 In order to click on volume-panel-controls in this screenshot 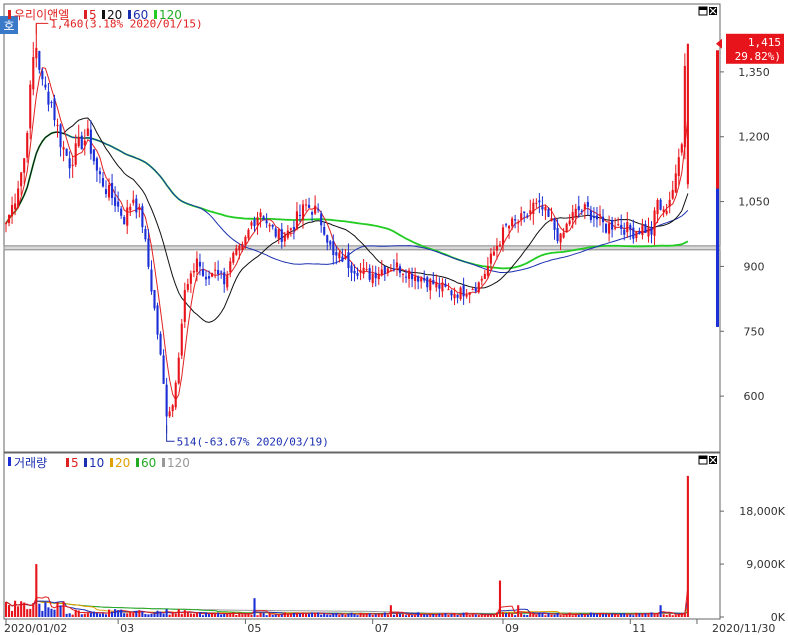, I will do `click(707, 460)`.